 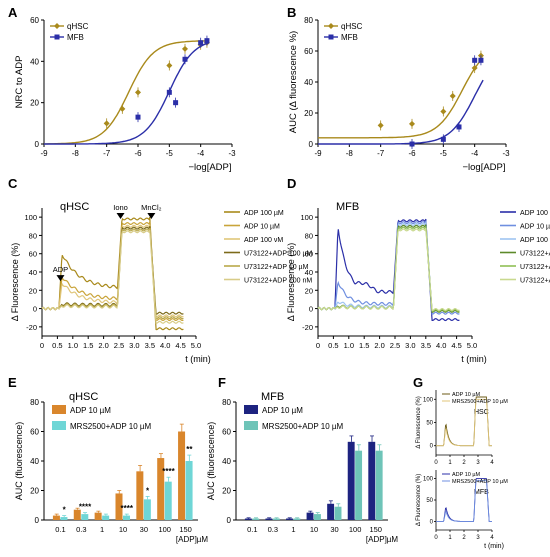 What do you see at coordinates (185, 529) in the screenshot?
I see `x-tick-label: 150` at bounding box center [185, 529].